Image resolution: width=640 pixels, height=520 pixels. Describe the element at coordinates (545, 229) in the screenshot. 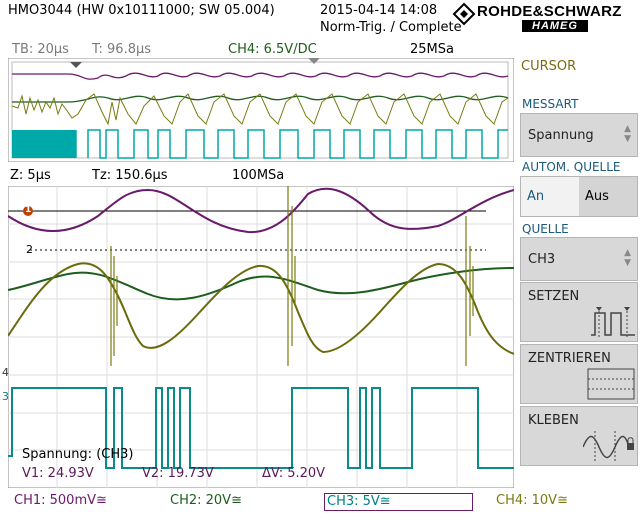

I see `quelle-label: QUELLE` at that location.